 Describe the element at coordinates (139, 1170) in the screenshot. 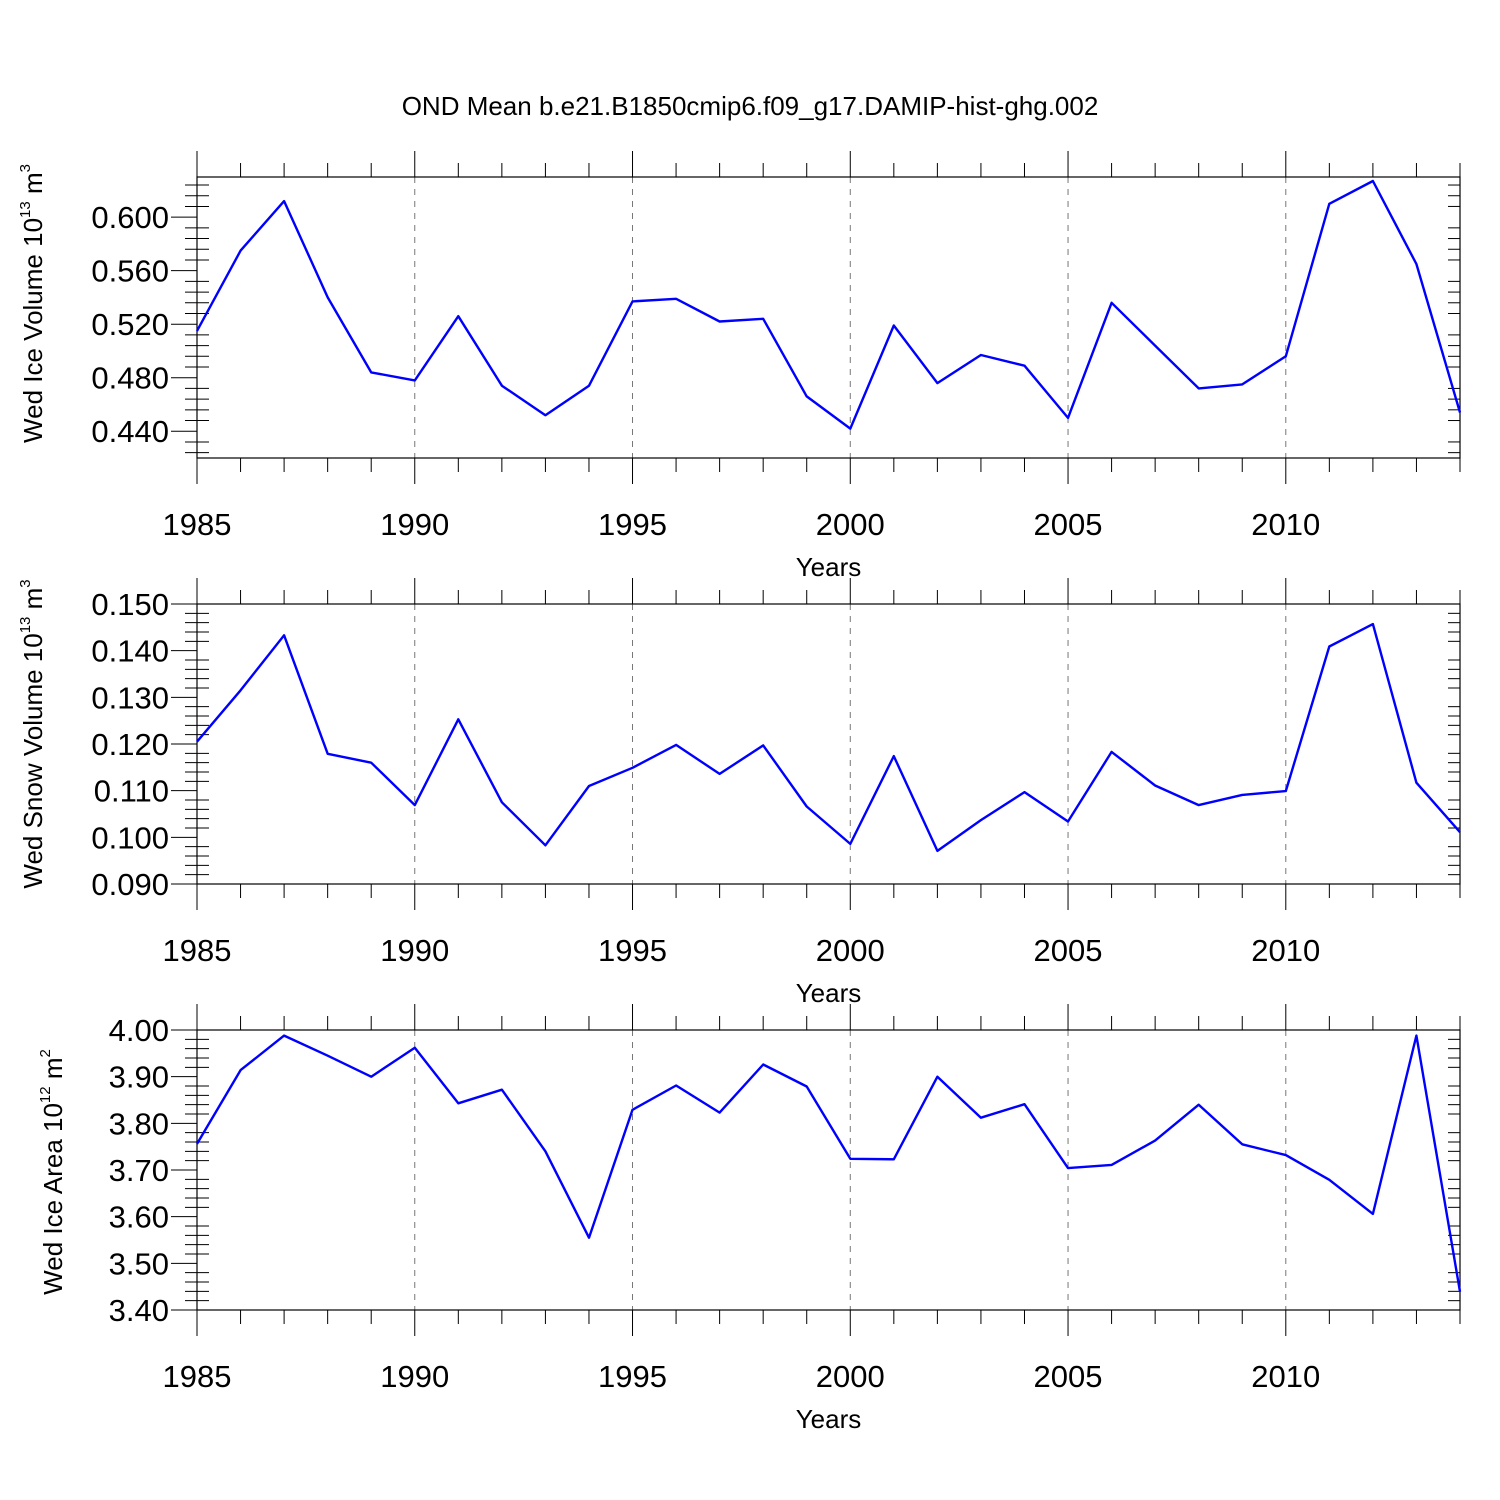

I see `y-tick-label: 3.70` at that location.